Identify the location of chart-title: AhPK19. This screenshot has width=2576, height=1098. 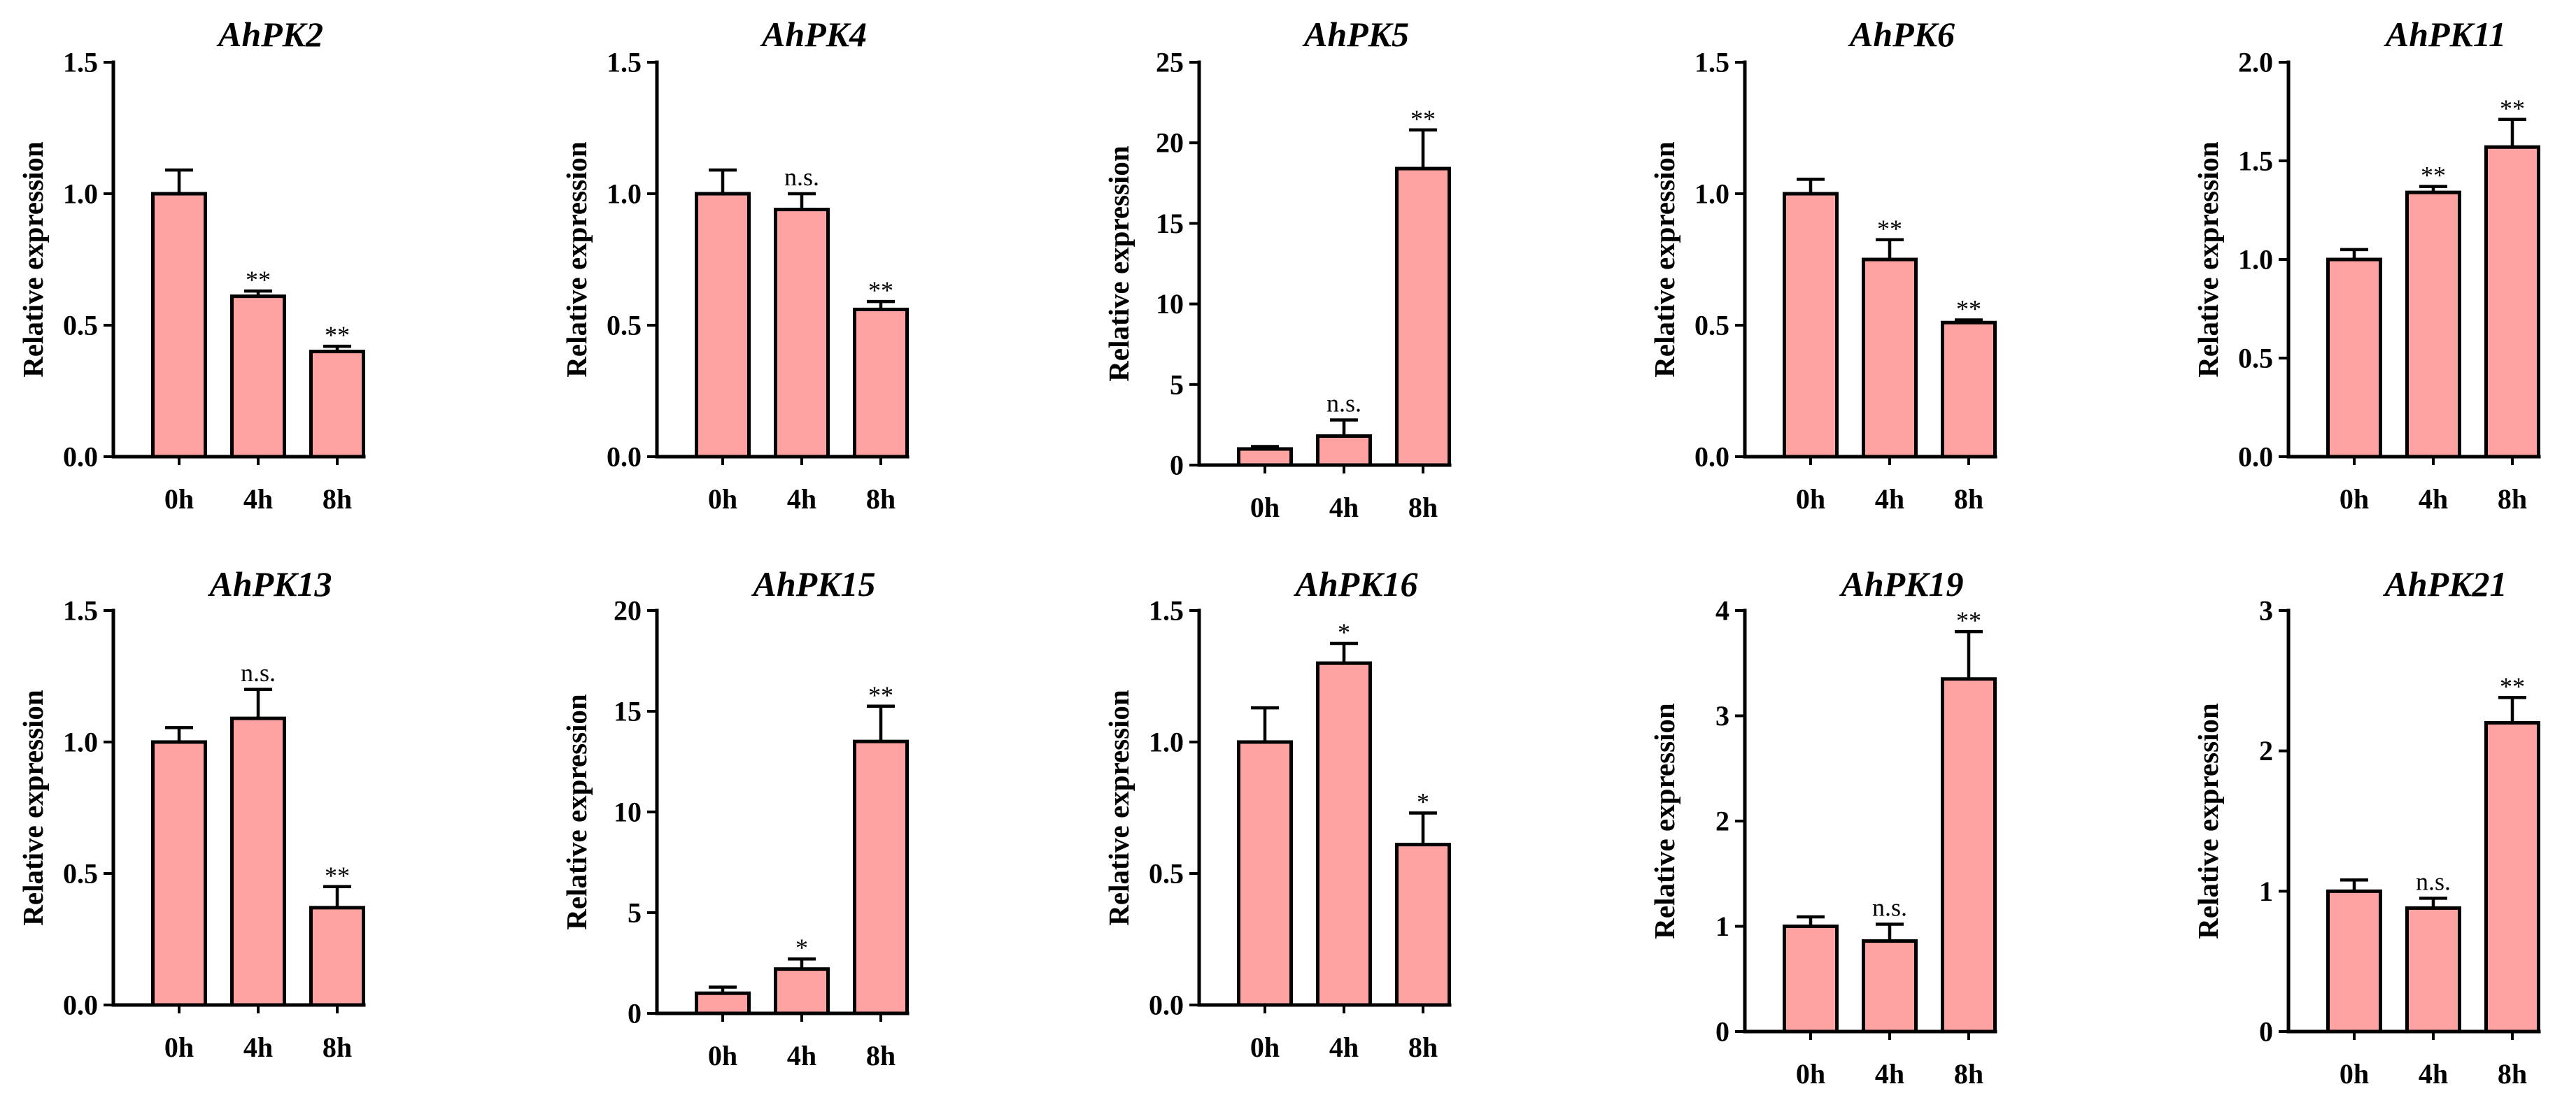
(1901, 584).